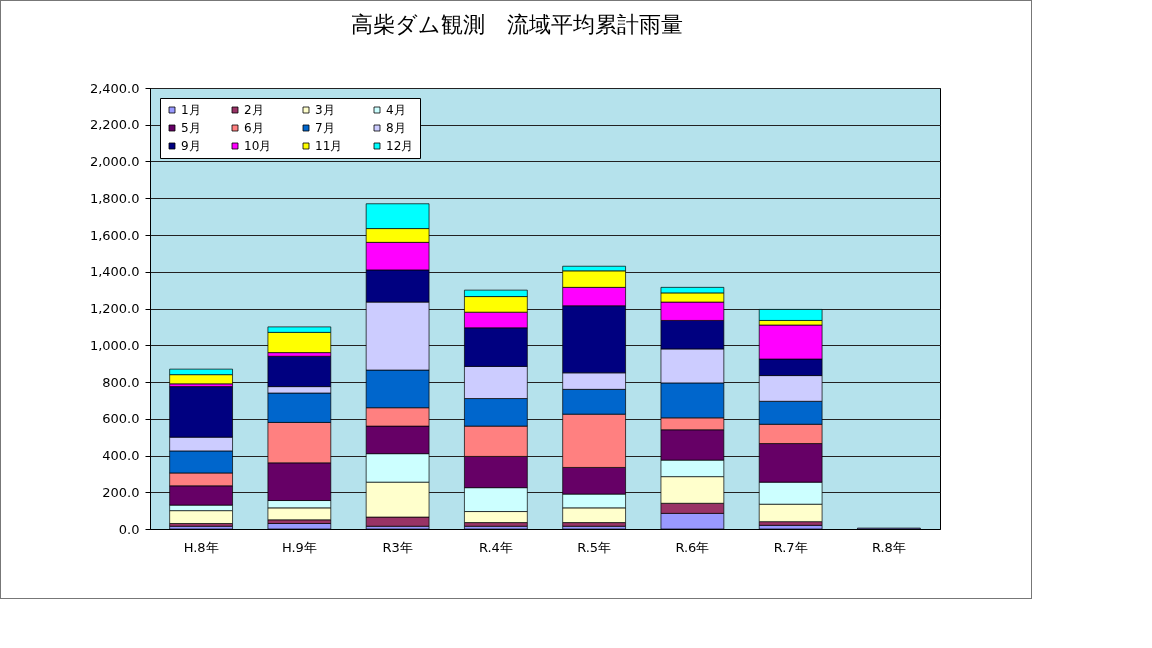  I want to click on y-tick-label: 2,400.0, so click(114, 88).